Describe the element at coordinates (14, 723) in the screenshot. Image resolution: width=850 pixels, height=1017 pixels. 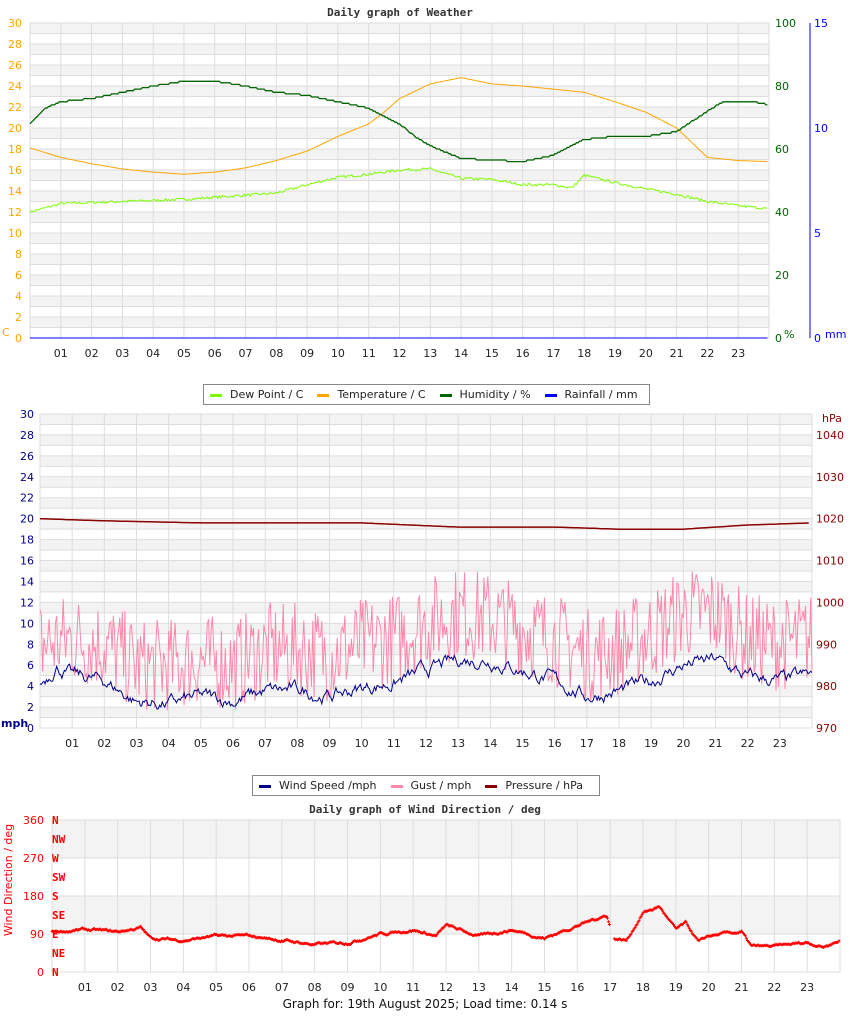
I see `left-axis-unit: mph` at that location.